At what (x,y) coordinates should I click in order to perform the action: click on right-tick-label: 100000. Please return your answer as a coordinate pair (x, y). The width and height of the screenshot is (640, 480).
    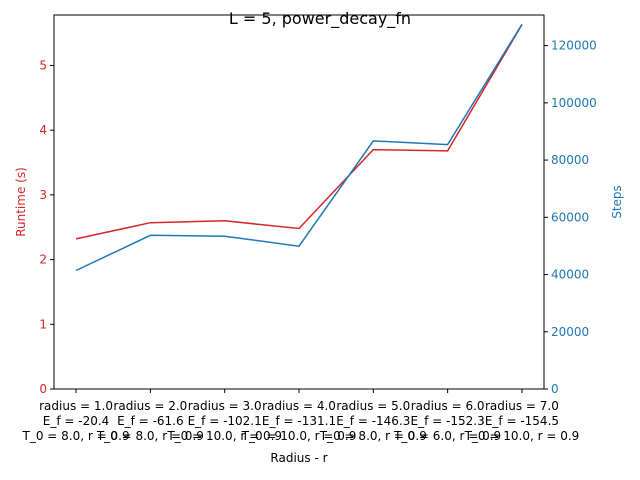
    Looking at the image, I should click on (574, 103).